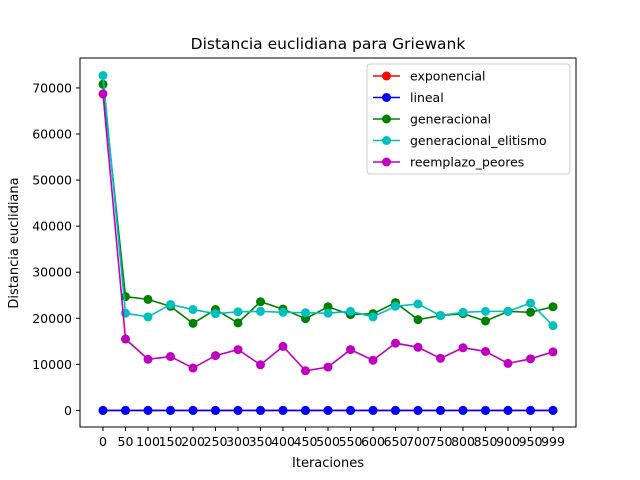 Image resolution: width=640 pixels, height=480 pixels. What do you see at coordinates (68, 410) in the screenshot?
I see `y-tick-label: 0` at bounding box center [68, 410].